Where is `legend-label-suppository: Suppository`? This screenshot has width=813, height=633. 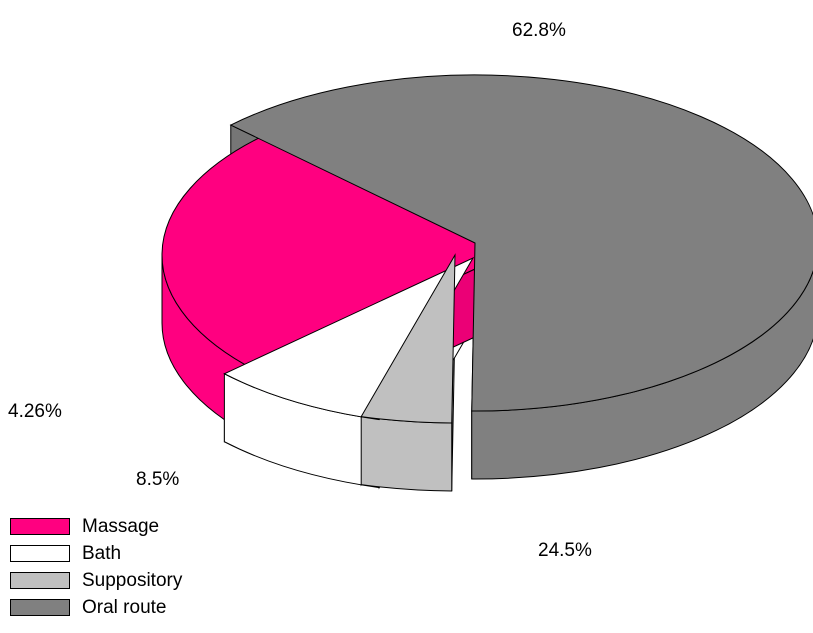 legend-label-suppository: Suppository is located at coordinates (132, 580).